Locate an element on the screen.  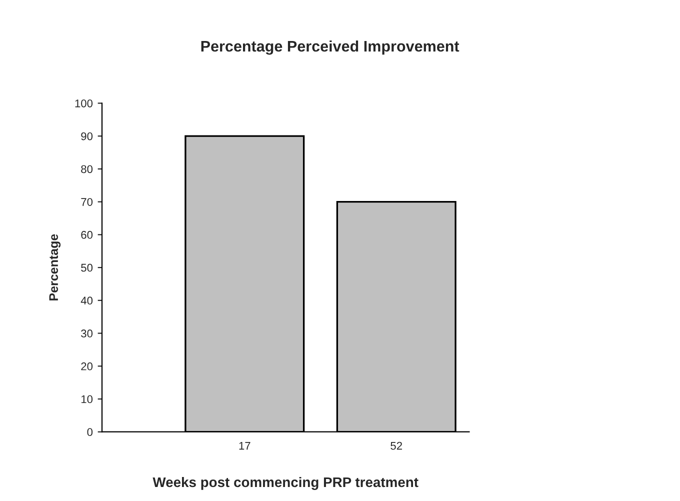
y-tick-label: 20 is located at coordinates (87, 366).